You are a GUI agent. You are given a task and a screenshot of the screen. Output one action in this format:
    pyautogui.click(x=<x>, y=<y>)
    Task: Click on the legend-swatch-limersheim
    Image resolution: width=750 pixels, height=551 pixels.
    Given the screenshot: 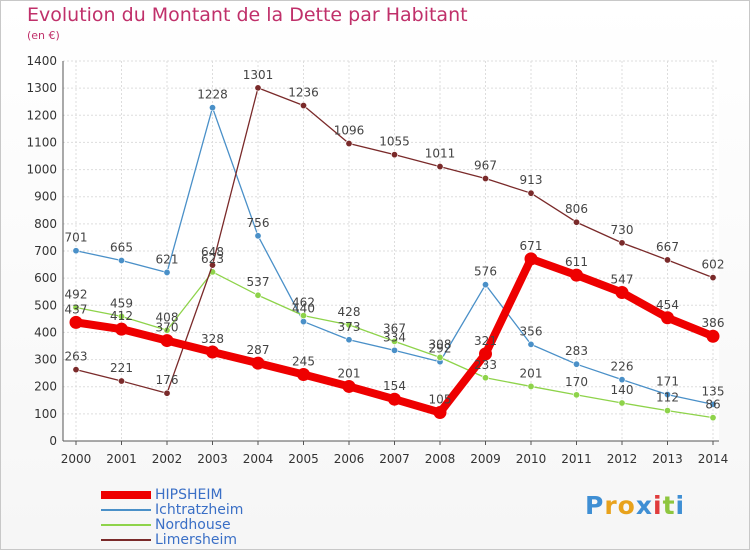 What is the action you would take?
    pyautogui.click(x=126, y=540)
    